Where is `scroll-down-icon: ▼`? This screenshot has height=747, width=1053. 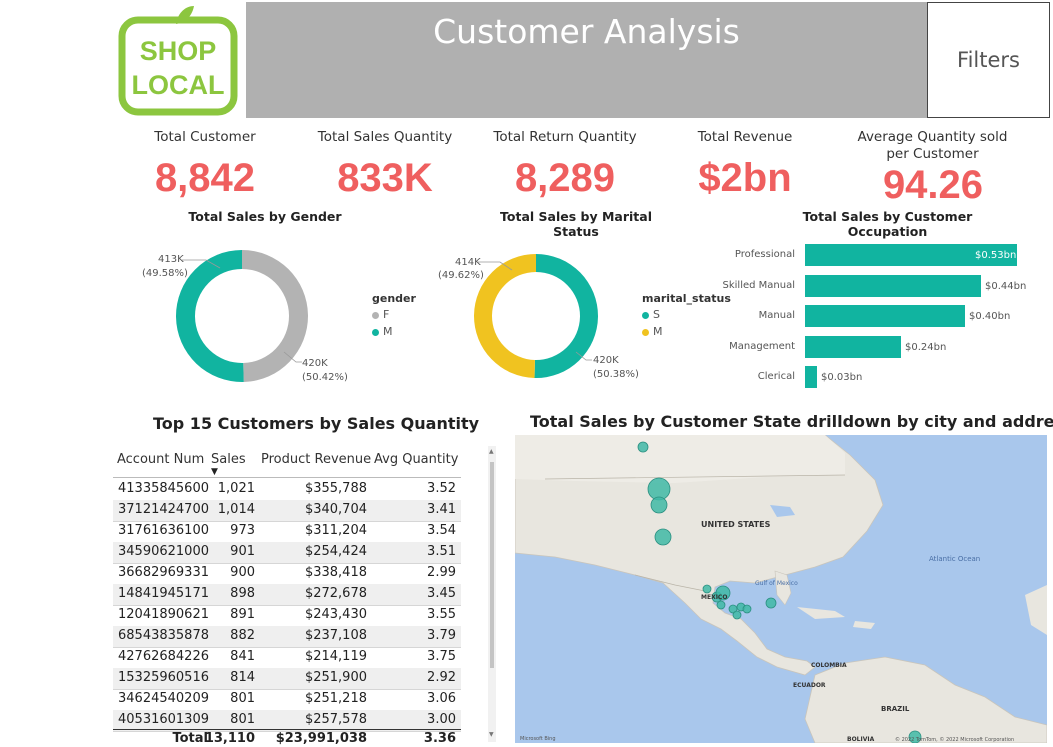
scroll-down-icon: ▼ is located at coordinates (491, 734).